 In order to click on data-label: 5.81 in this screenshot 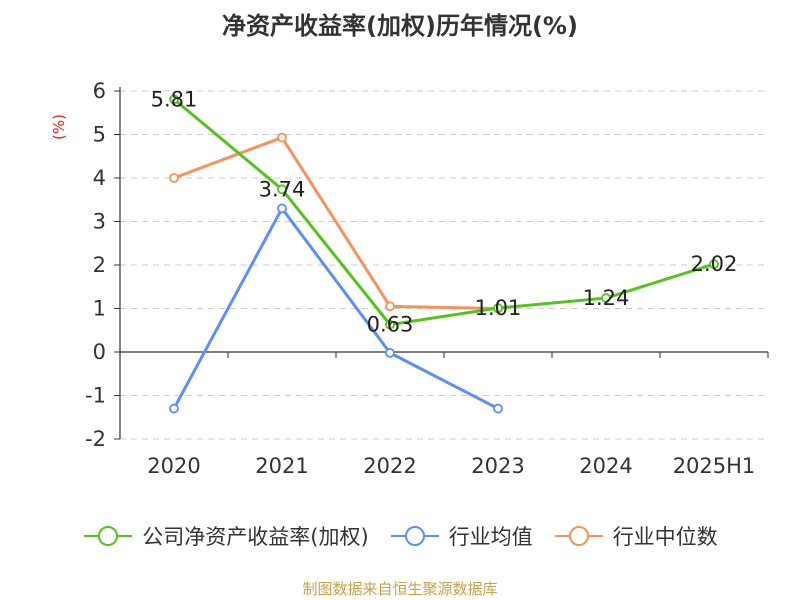, I will do `click(174, 99)`.